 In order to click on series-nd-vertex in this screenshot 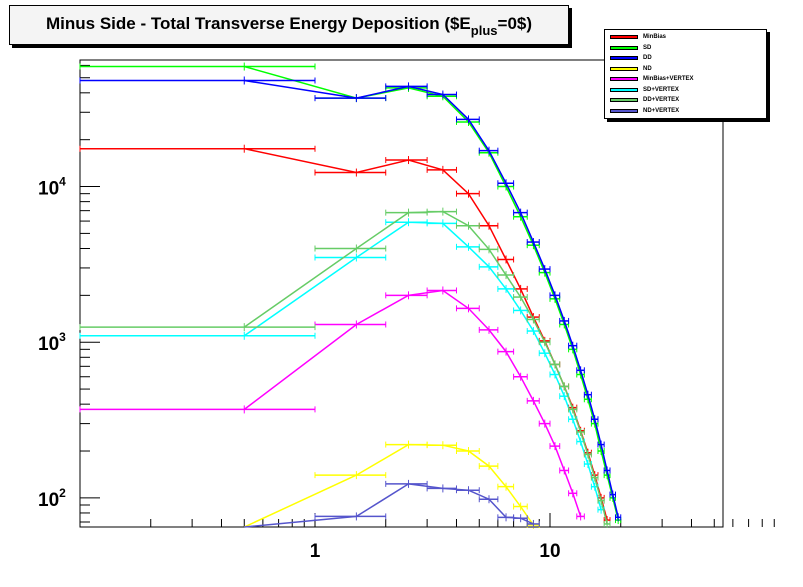, I will do `click(392, 503)`.